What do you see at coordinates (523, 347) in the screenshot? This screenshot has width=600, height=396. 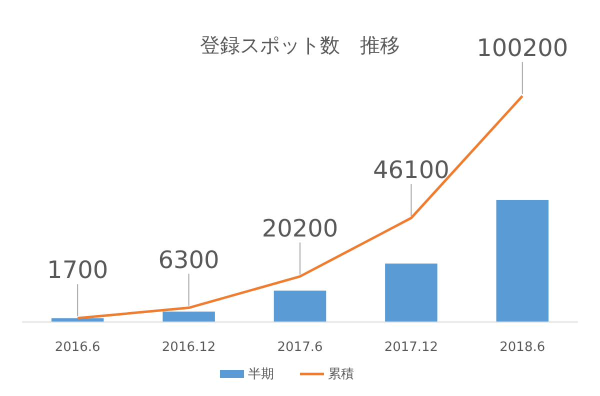 I see `x-tick-label: 2018.6` at bounding box center [523, 347].